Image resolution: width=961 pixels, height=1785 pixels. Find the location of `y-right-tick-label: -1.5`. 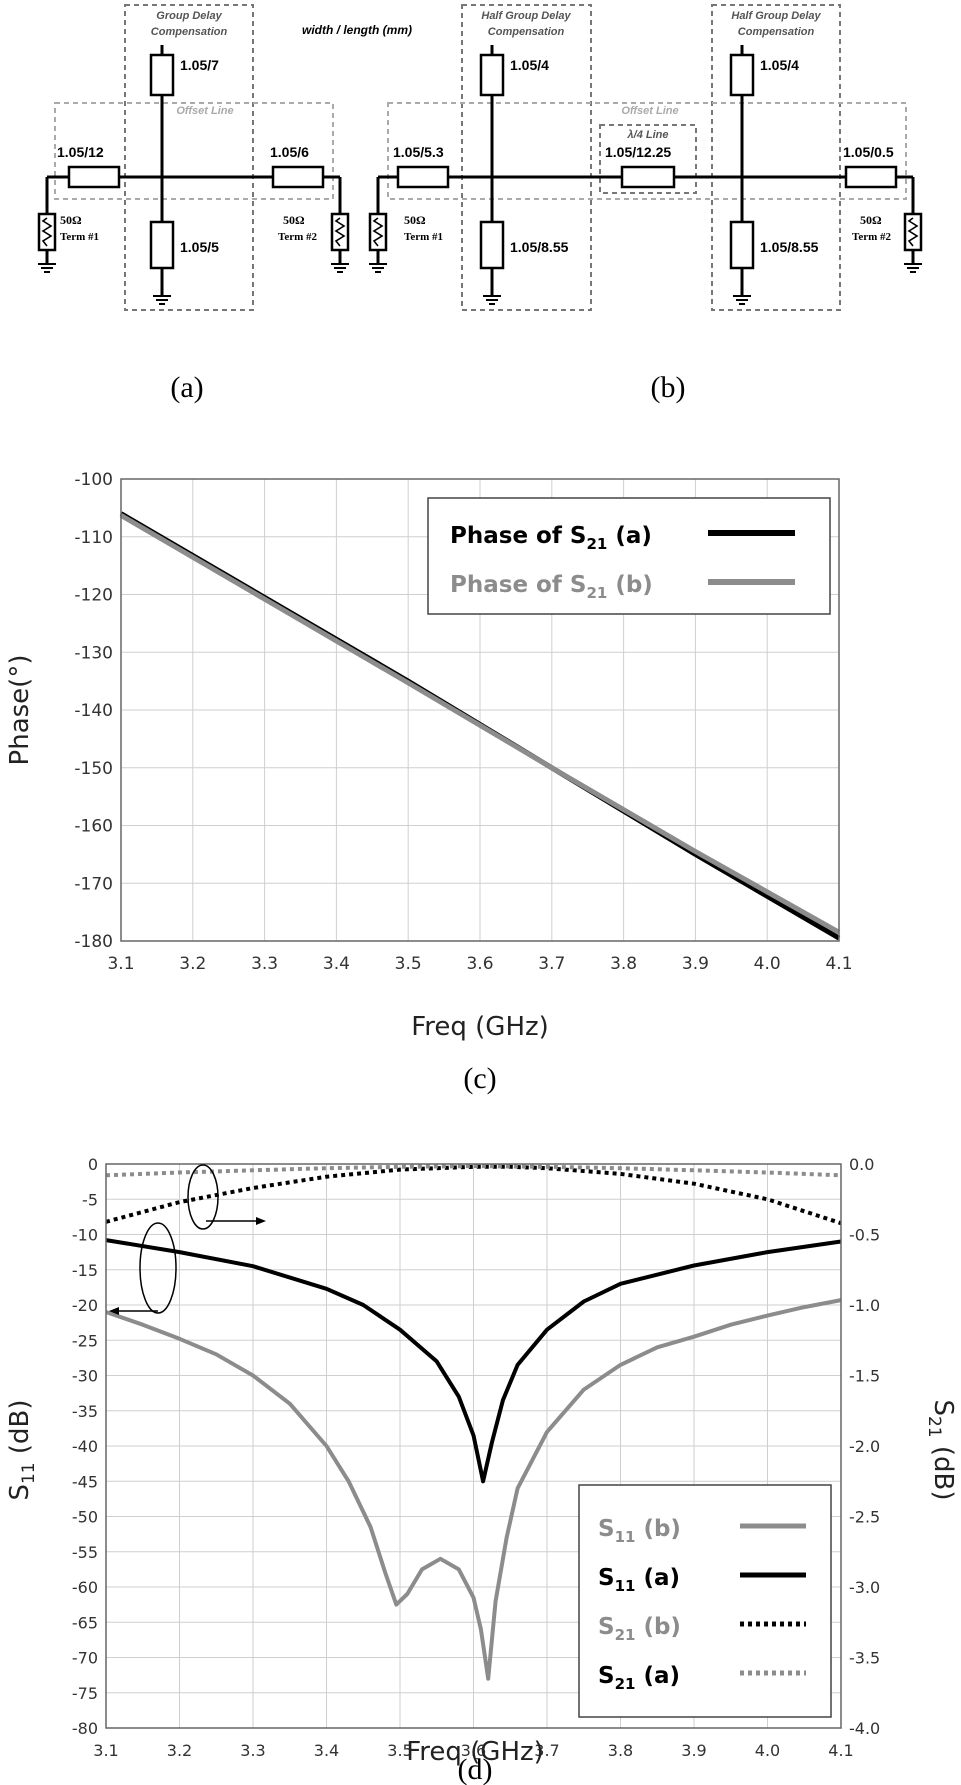

y-right-tick-label: -1.5 is located at coordinates (864, 1376).